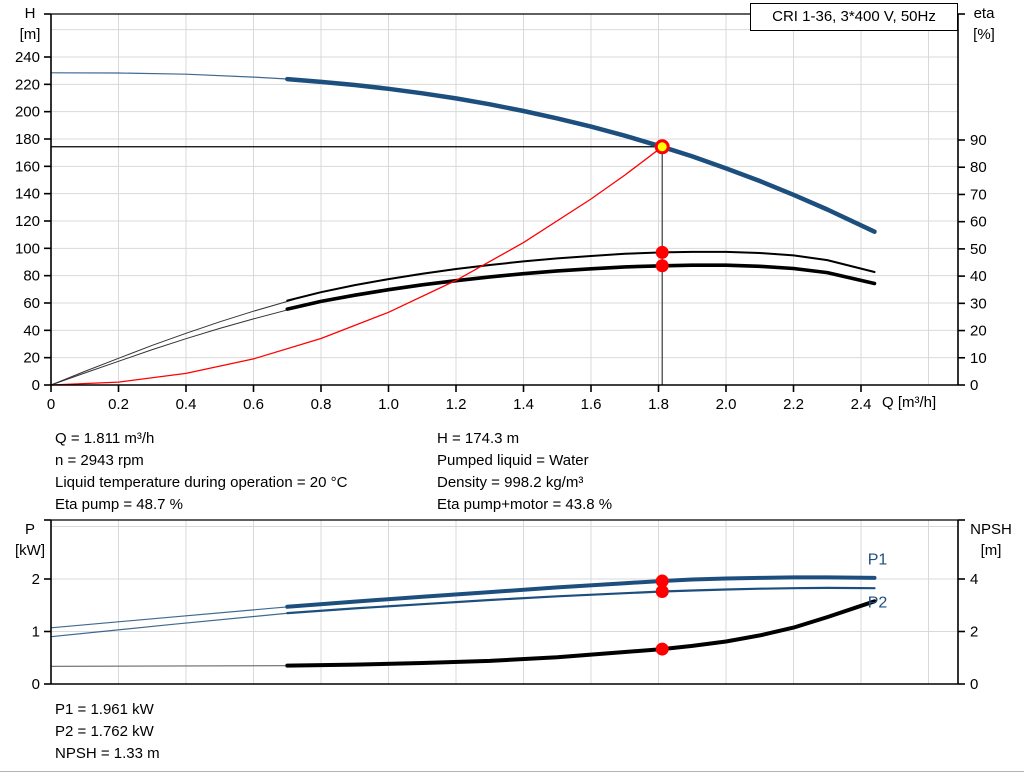  Describe the element at coordinates (974, 579) in the screenshot. I see `right-axis-tick-label: 4` at that location.